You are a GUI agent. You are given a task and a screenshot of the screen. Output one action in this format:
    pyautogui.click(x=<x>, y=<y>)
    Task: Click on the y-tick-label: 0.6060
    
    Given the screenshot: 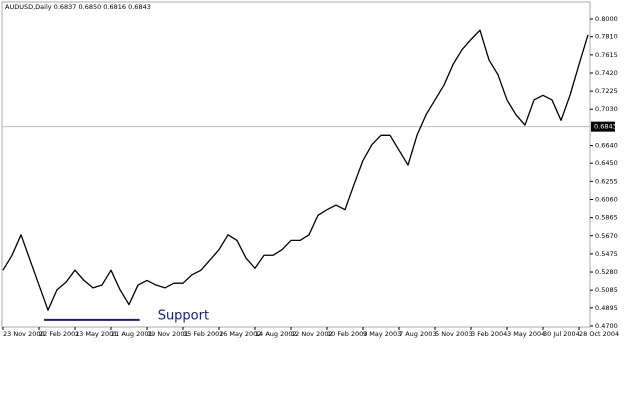 What is the action you would take?
    pyautogui.click(x=606, y=199)
    